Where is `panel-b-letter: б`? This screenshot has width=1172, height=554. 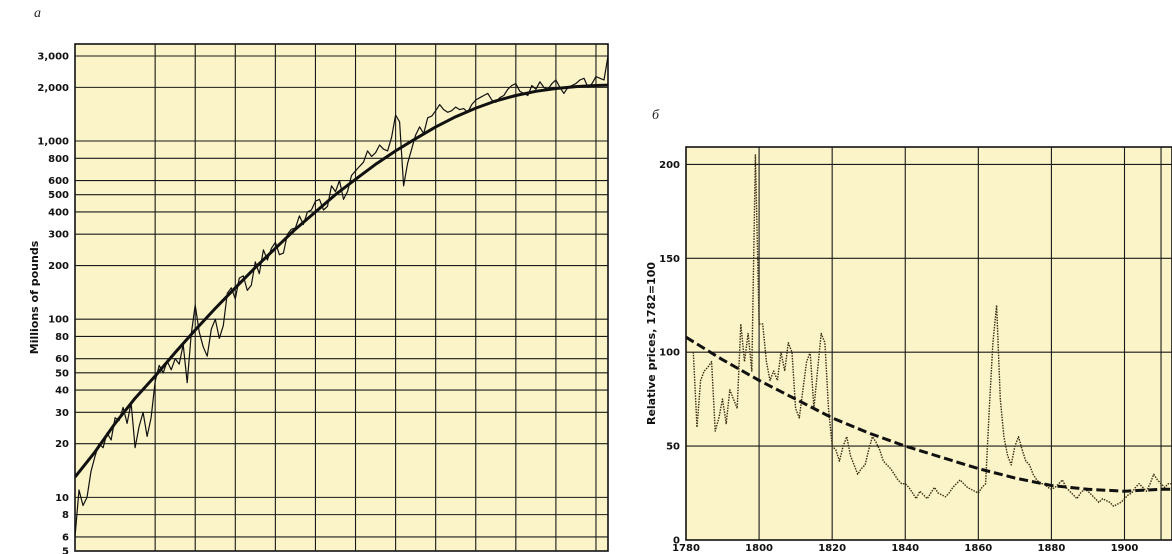
panel-b-letter: б is located at coordinates (656, 115).